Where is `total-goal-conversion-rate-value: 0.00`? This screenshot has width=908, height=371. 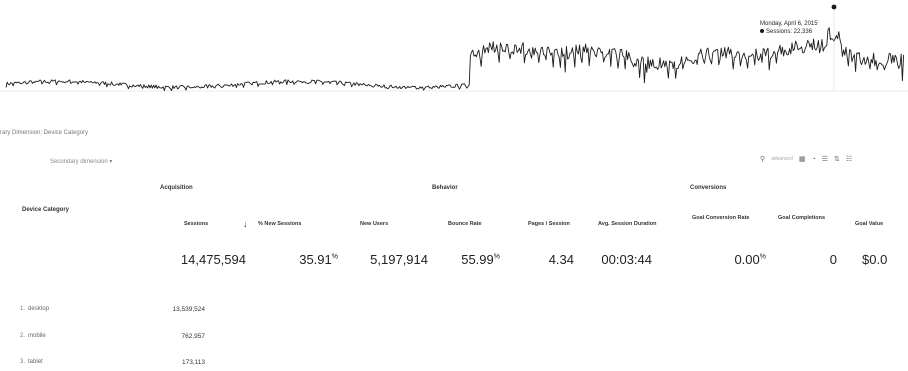
total-goal-conversion-rate-value: 0.00 is located at coordinates (747, 259).